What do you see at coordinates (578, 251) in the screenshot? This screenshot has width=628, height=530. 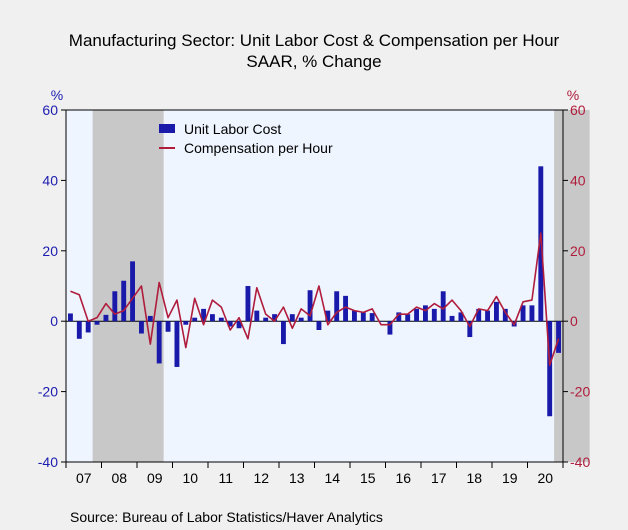 I see `y-tick-label-right: 20` at bounding box center [578, 251].